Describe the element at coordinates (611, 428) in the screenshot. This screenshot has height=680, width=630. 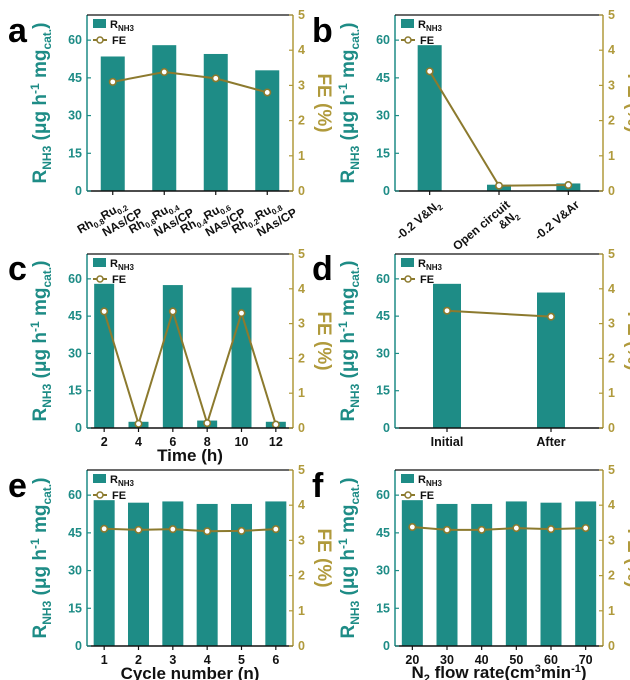
I see `right-tick-label-d-0: 0` at that location.